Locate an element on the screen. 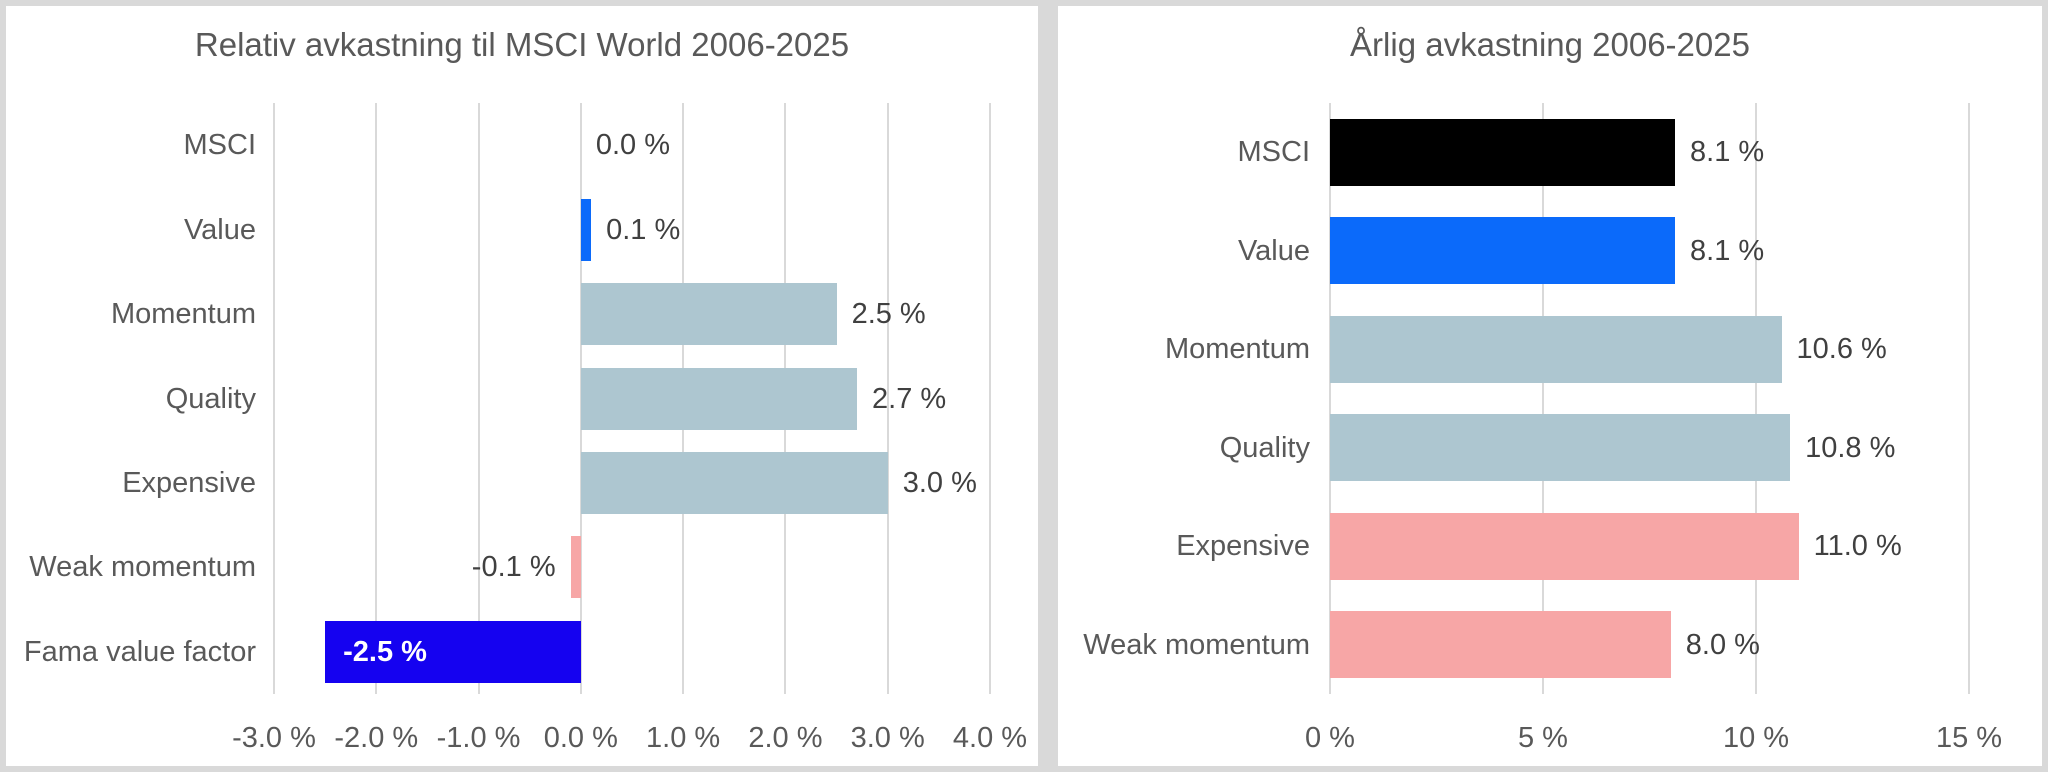  x-axis-tick-label: 10 % is located at coordinates (1756, 738).